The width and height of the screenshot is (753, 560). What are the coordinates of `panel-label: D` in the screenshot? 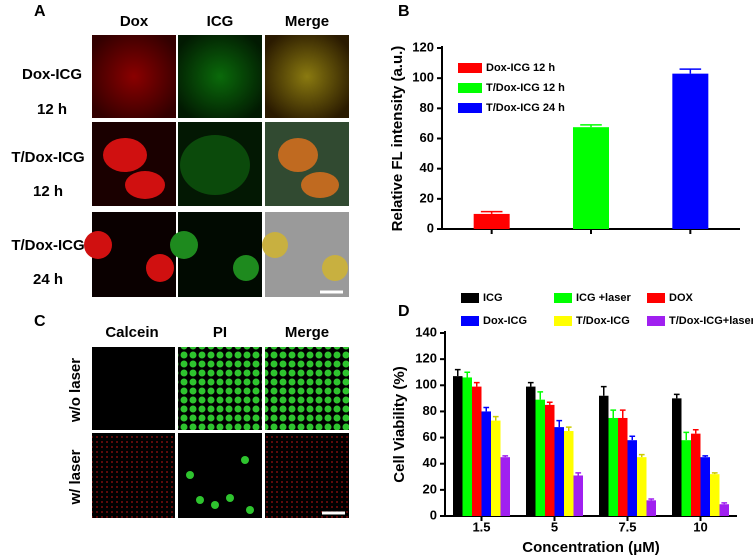 It's located at (404, 311).